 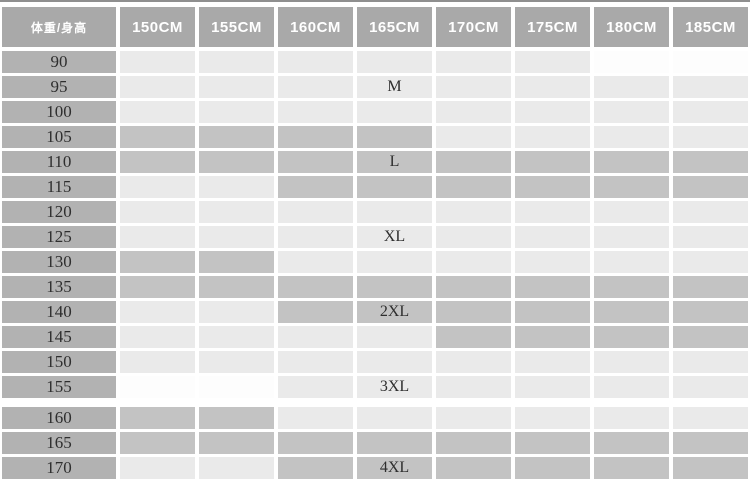 What do you see at coordinates (710, 27) in the screenshot?
I see `column-header-185cm: 185CM` at bounding box center [710, 27].